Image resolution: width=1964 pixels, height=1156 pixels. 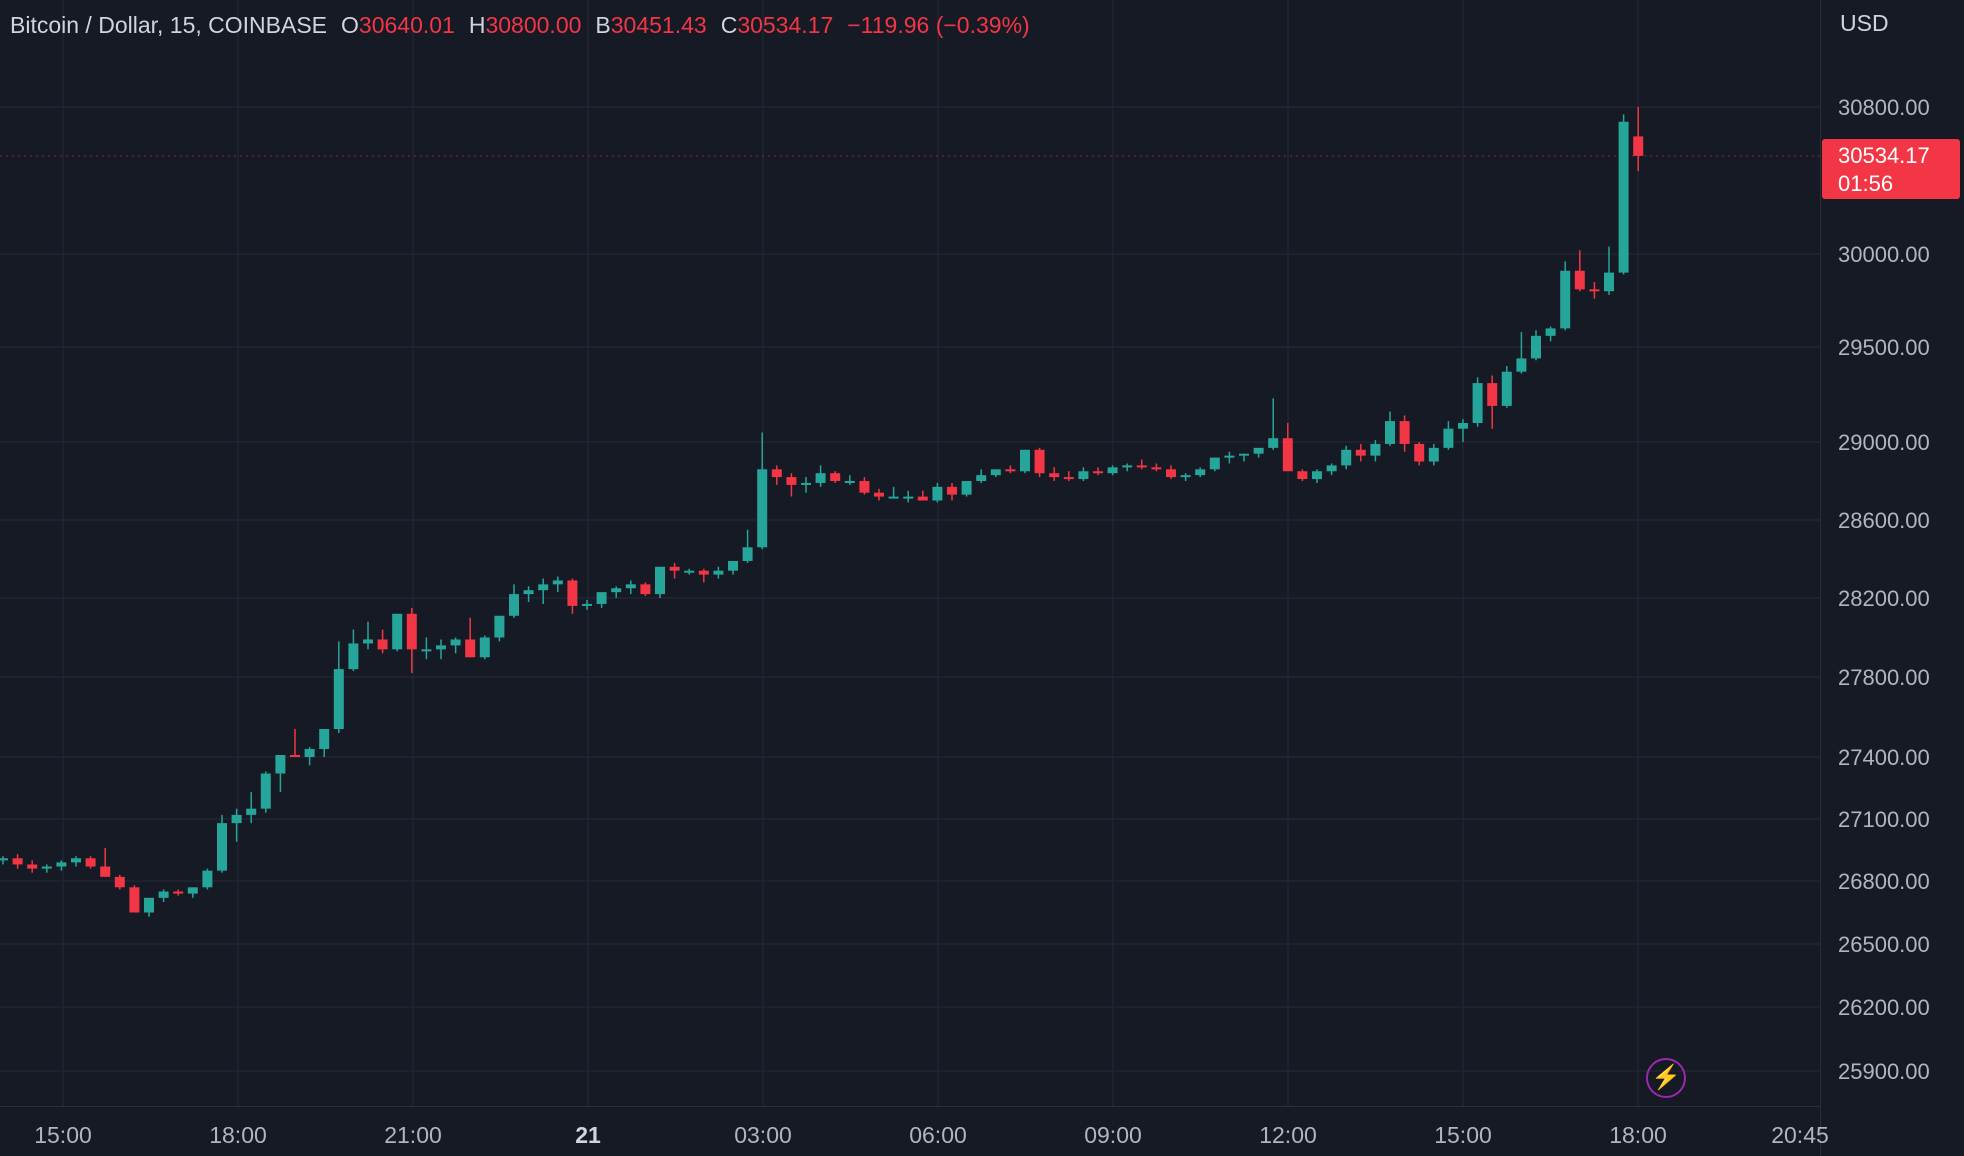 What do you see at coordinates (1463, 1135) in the screenshot?
I see `time-tick-label: 15:00` at bounding box center [1463, 1135].